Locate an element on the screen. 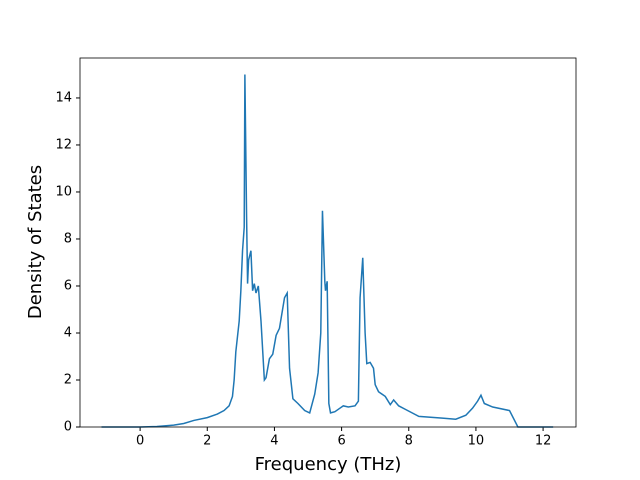  x-tick-label: 0 is located at coordinates (140, 441).